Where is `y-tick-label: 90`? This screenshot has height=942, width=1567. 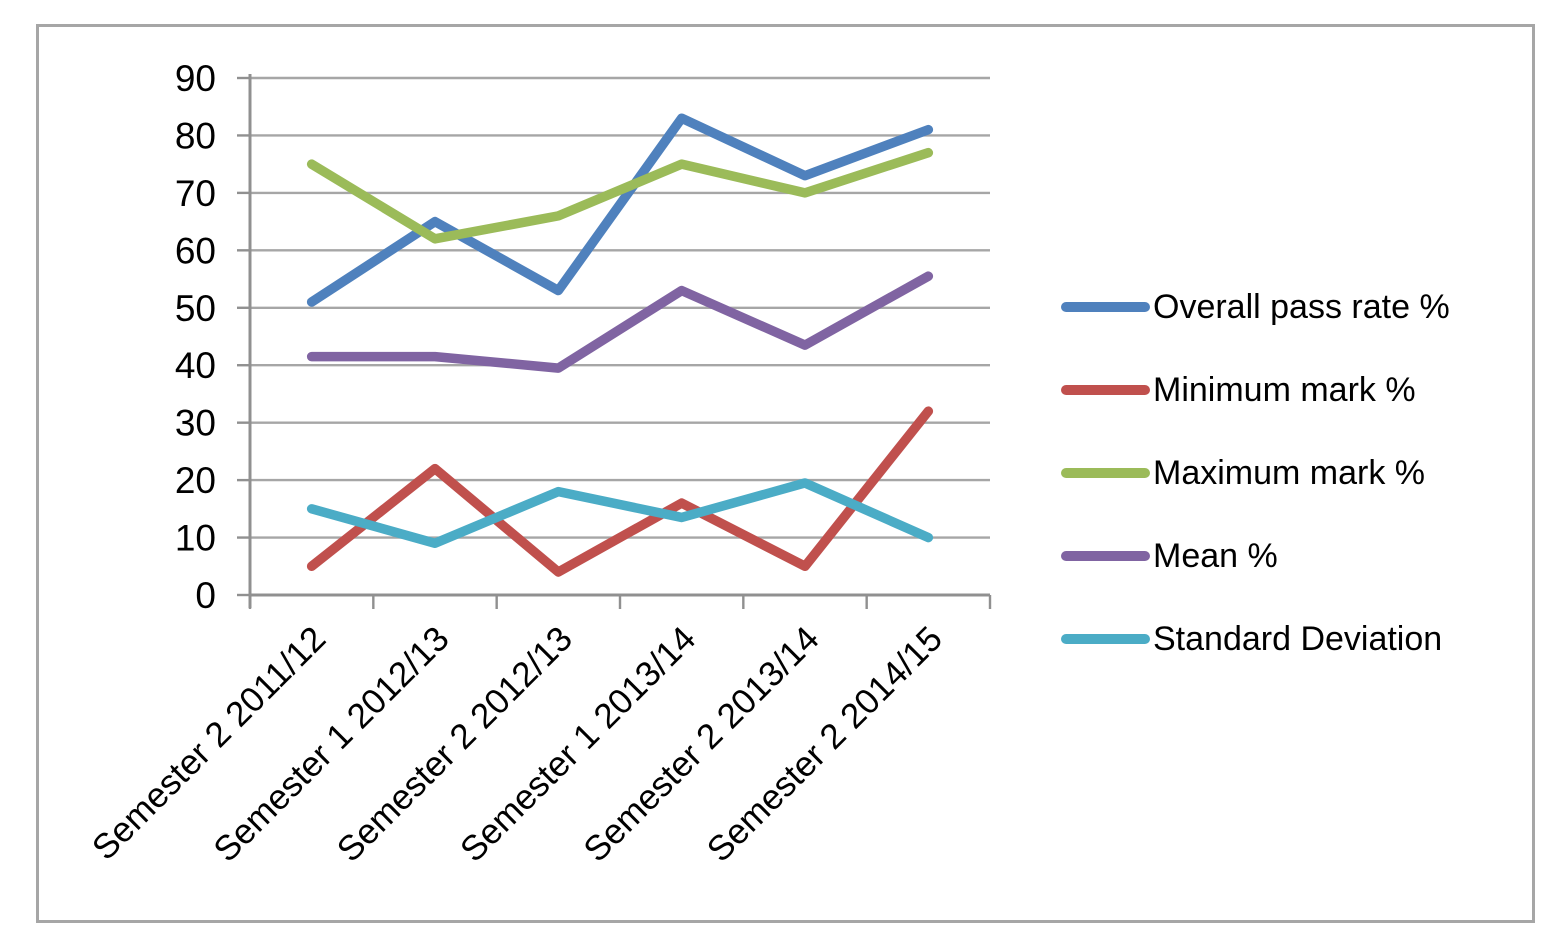 y-tick-label: 90 is located at coordinates (195, 78).